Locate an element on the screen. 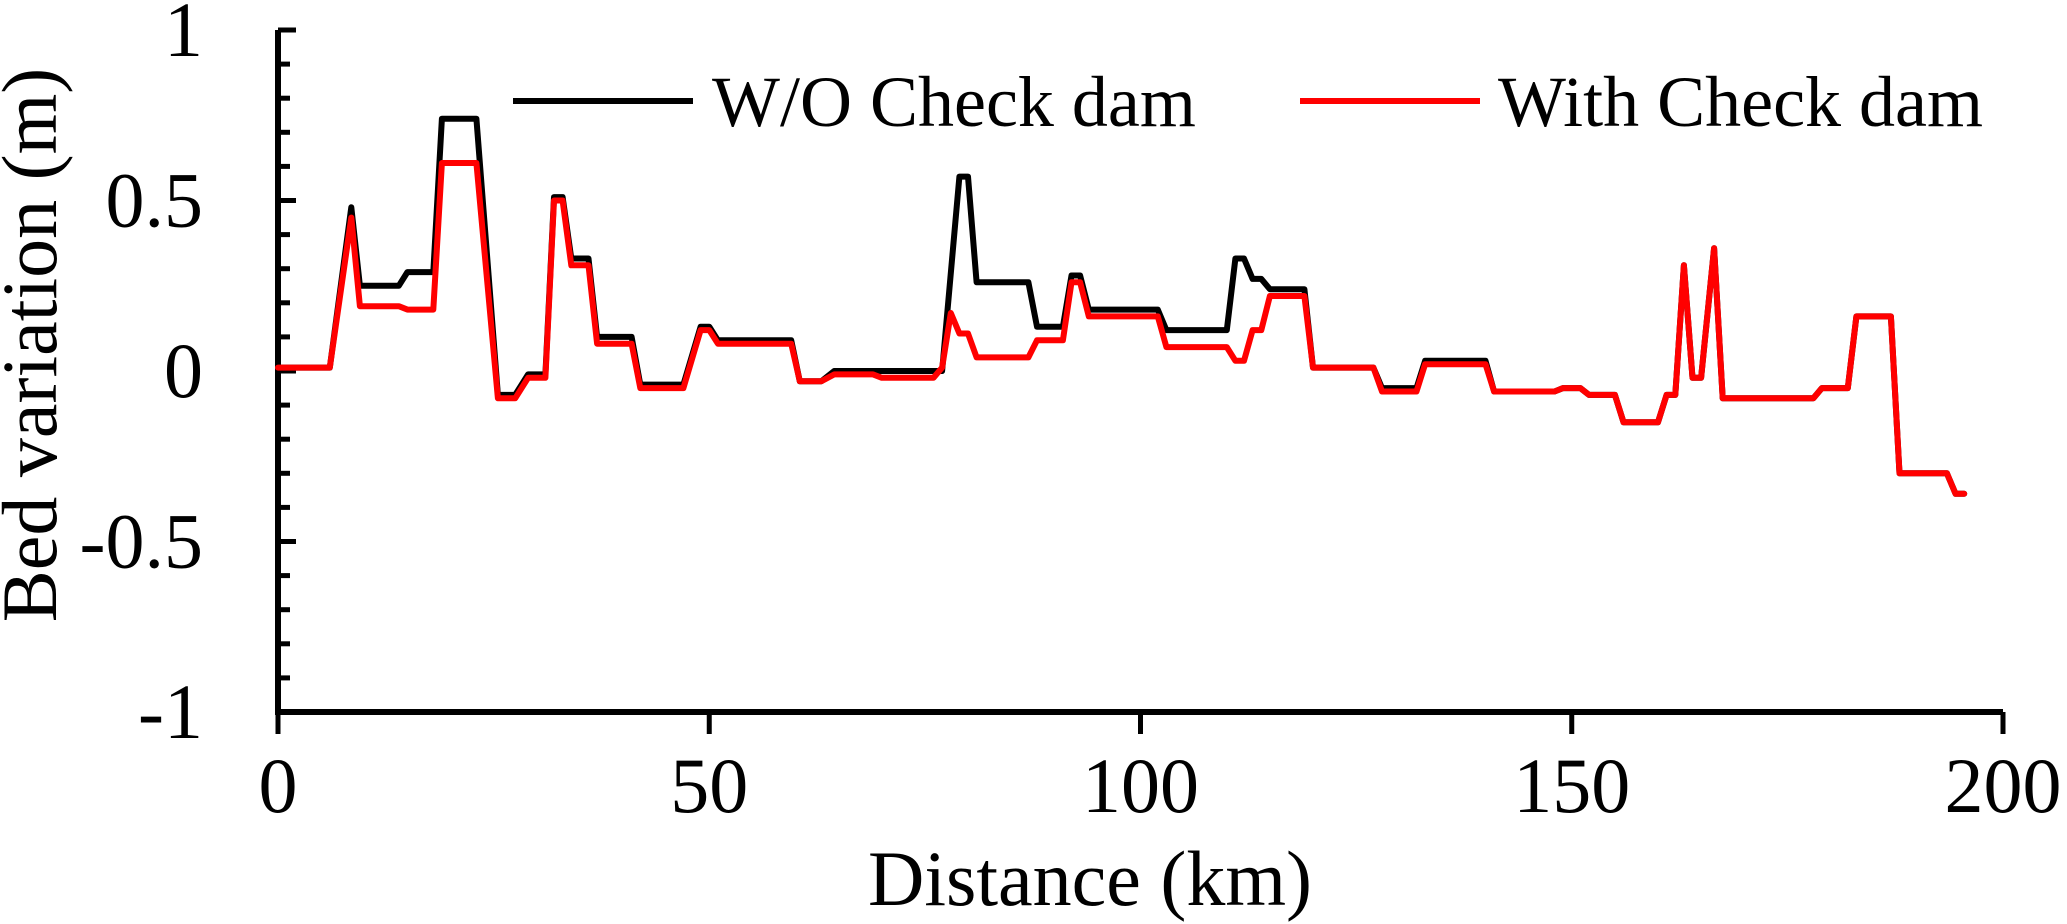  legend: W/O Check dam With Check dam is located at coordinates (1248, 102).